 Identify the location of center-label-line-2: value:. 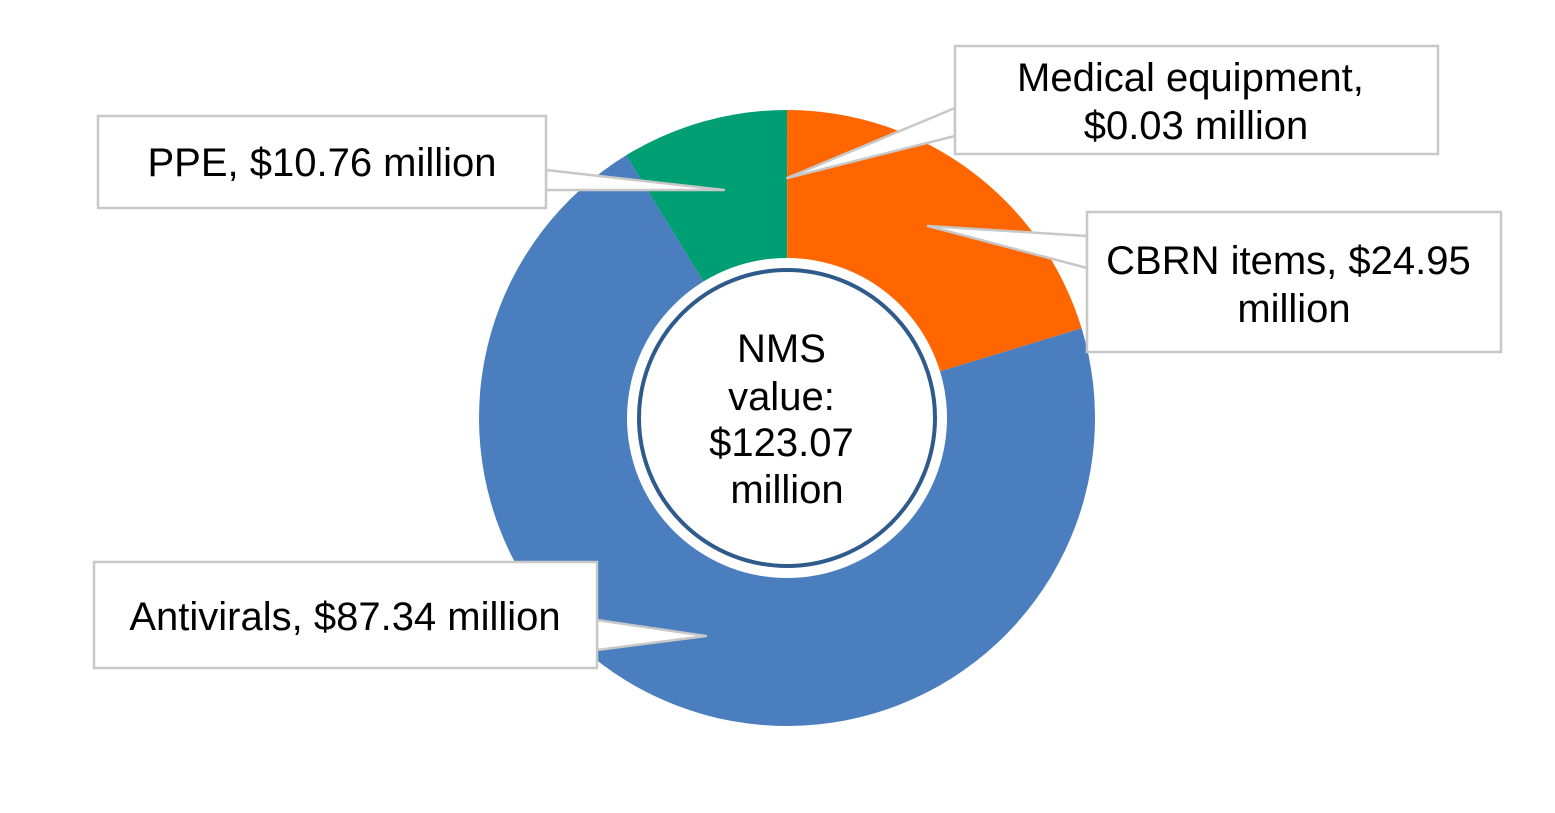
(781, 397).